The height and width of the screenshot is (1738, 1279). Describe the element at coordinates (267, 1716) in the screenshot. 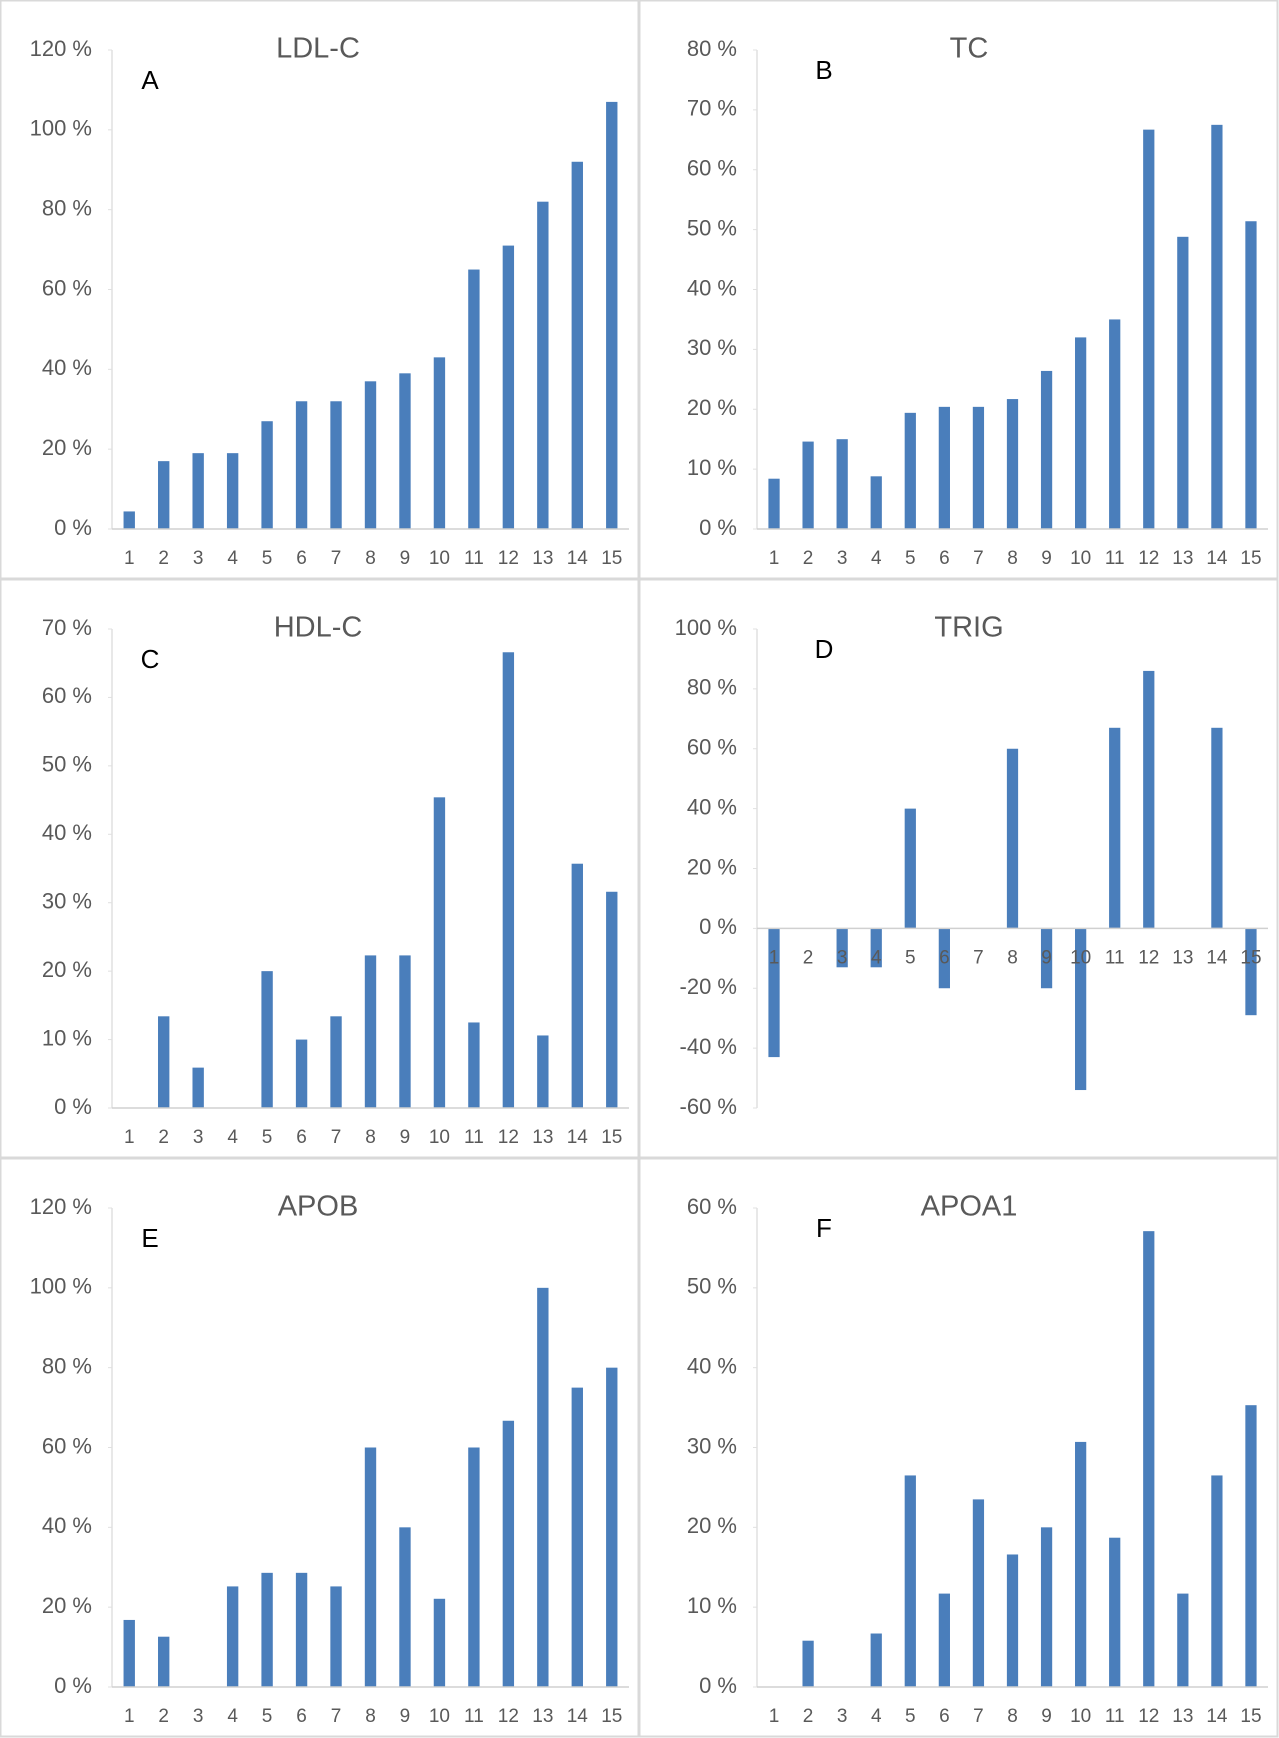

I see `x-tick-label: 5` at that location.